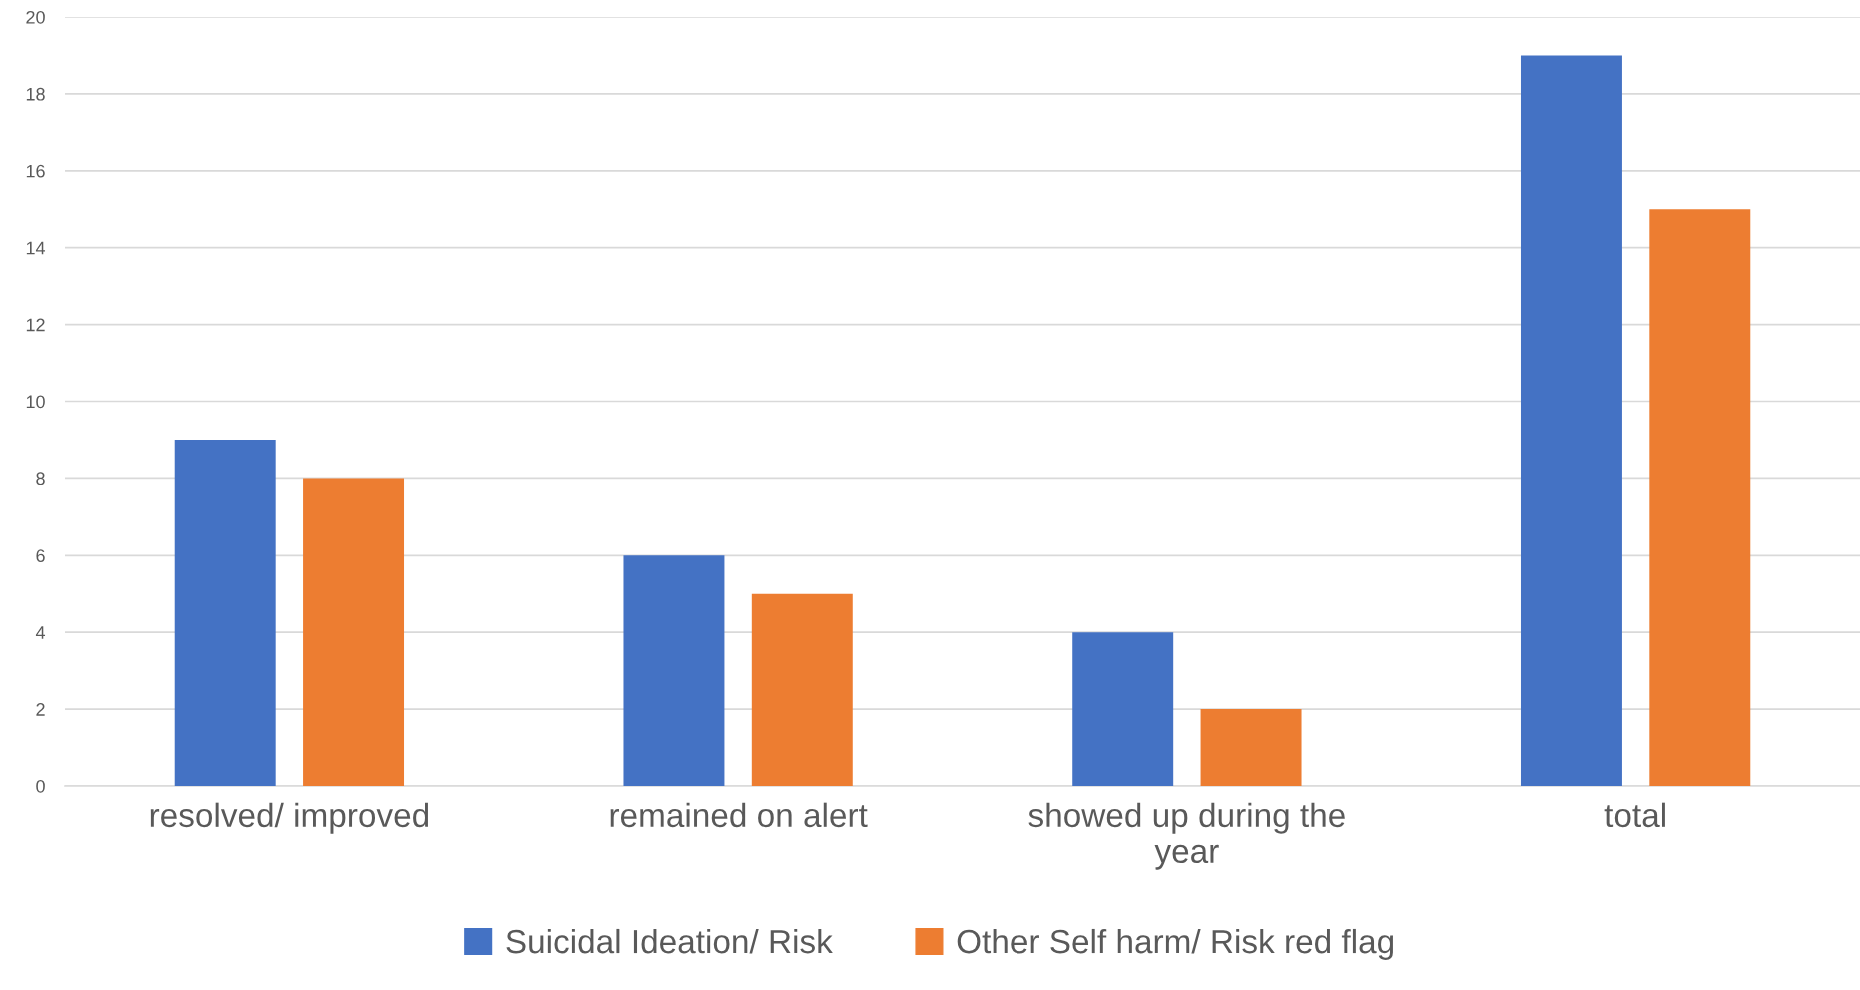 The width and height of the screenshot is (1860, 990). Describe the element at coordinates (35, 17) in the screenshot. I see `y-tick-label: 20` at that location.